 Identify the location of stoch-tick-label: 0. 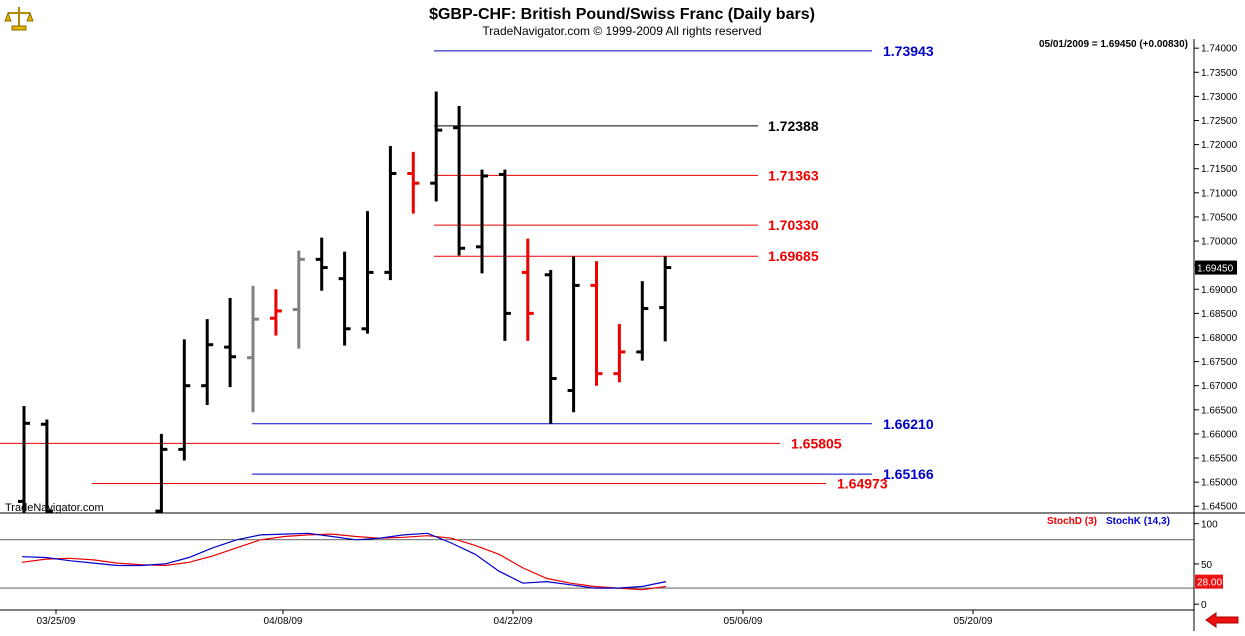
(1204, 605).